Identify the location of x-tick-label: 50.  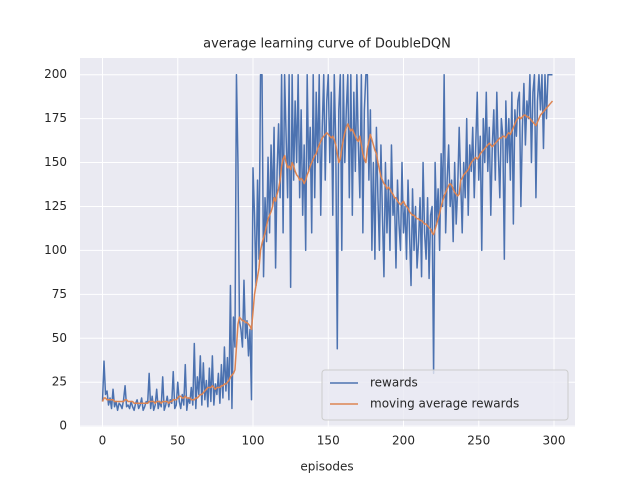
(177, 441).